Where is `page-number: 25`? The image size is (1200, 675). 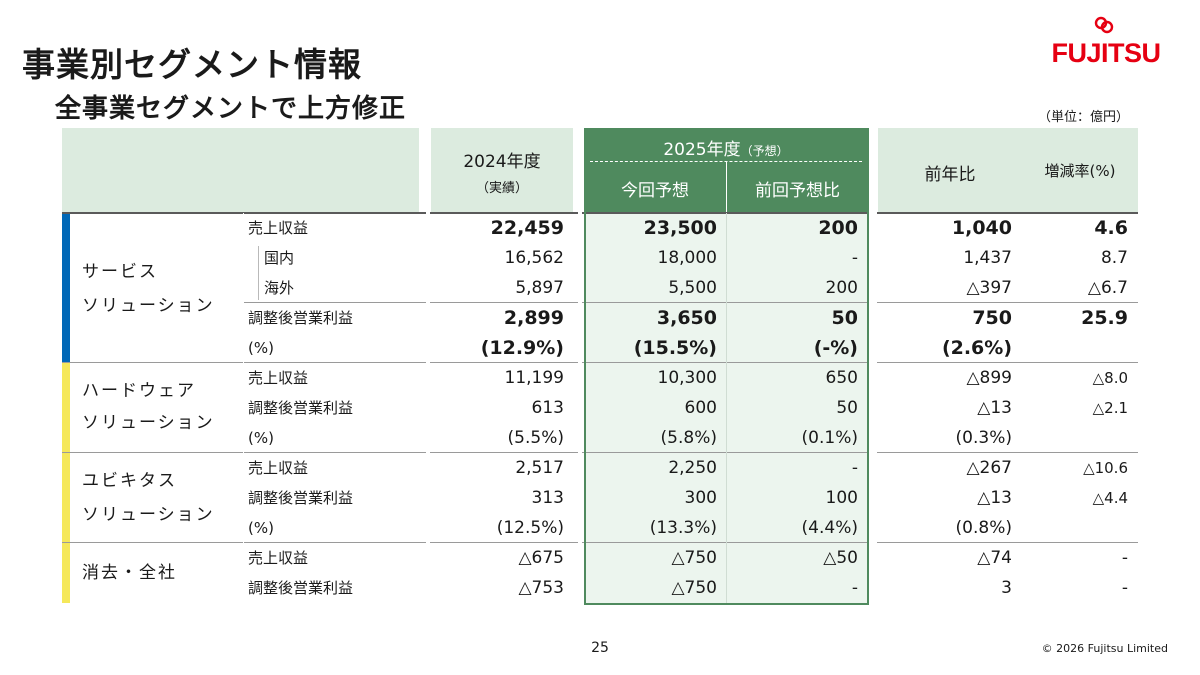 page-number: 25 is located at coordinates (600, 648).